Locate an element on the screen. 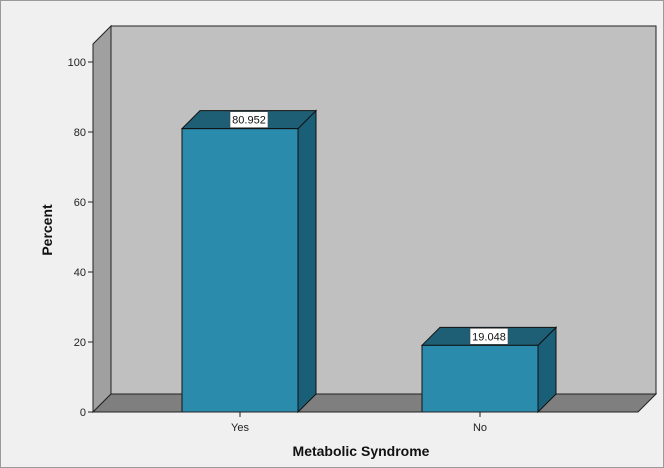 The width and height of the screenshot is (664, 468). y-tick-label: 20 is located at coordinates (80, 343).